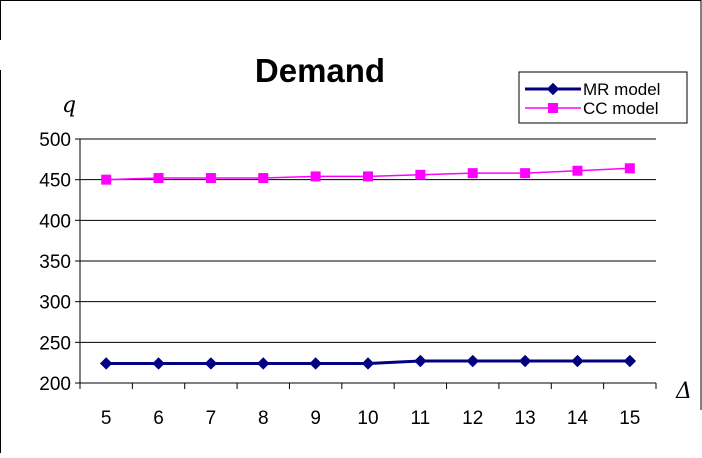  I want to click on y-tick-label-500: 500, so click(55, 140).